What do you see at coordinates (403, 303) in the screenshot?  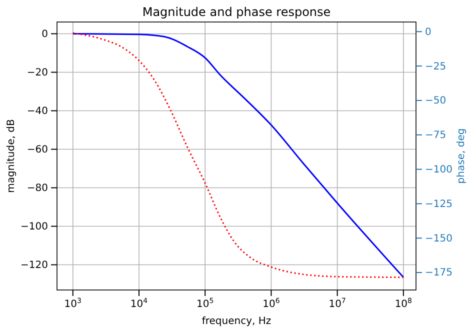 I see `x-tick-label: 10$^{8}$` at bounding box center [403, 303].